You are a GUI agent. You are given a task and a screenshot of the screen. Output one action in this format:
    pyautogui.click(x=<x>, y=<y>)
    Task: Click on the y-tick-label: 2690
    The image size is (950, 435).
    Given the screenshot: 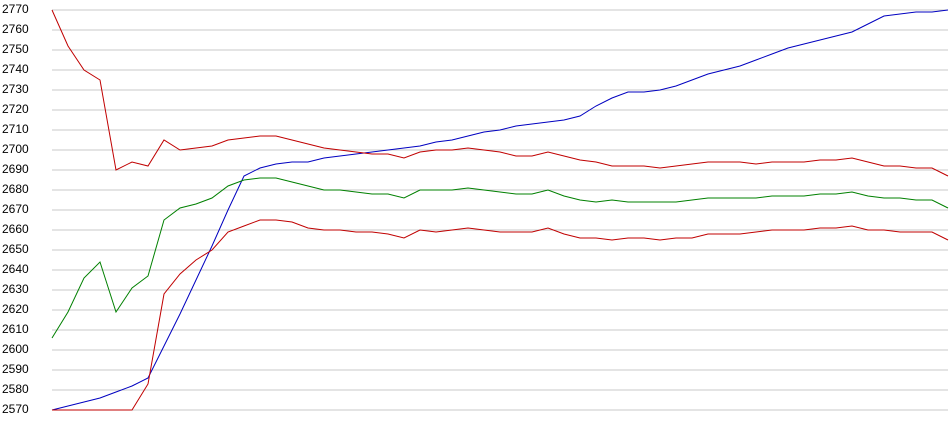 What is the action you would take?
    pyautogui.click(x=15, y=169)
    